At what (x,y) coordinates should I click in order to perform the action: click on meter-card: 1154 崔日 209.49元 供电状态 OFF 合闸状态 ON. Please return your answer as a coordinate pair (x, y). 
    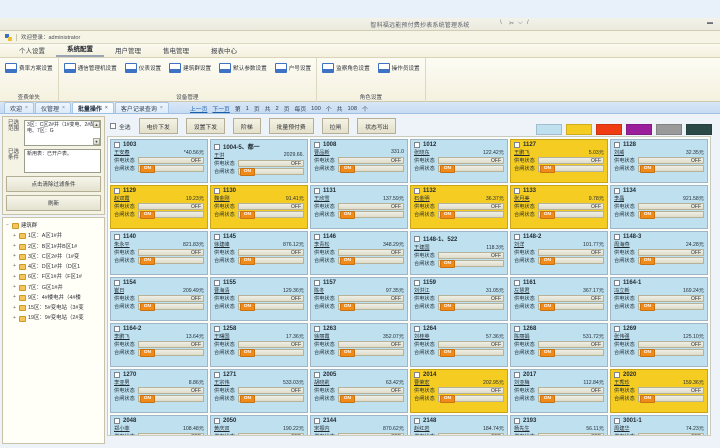
    Looking at the image, I should click on (159, 299).